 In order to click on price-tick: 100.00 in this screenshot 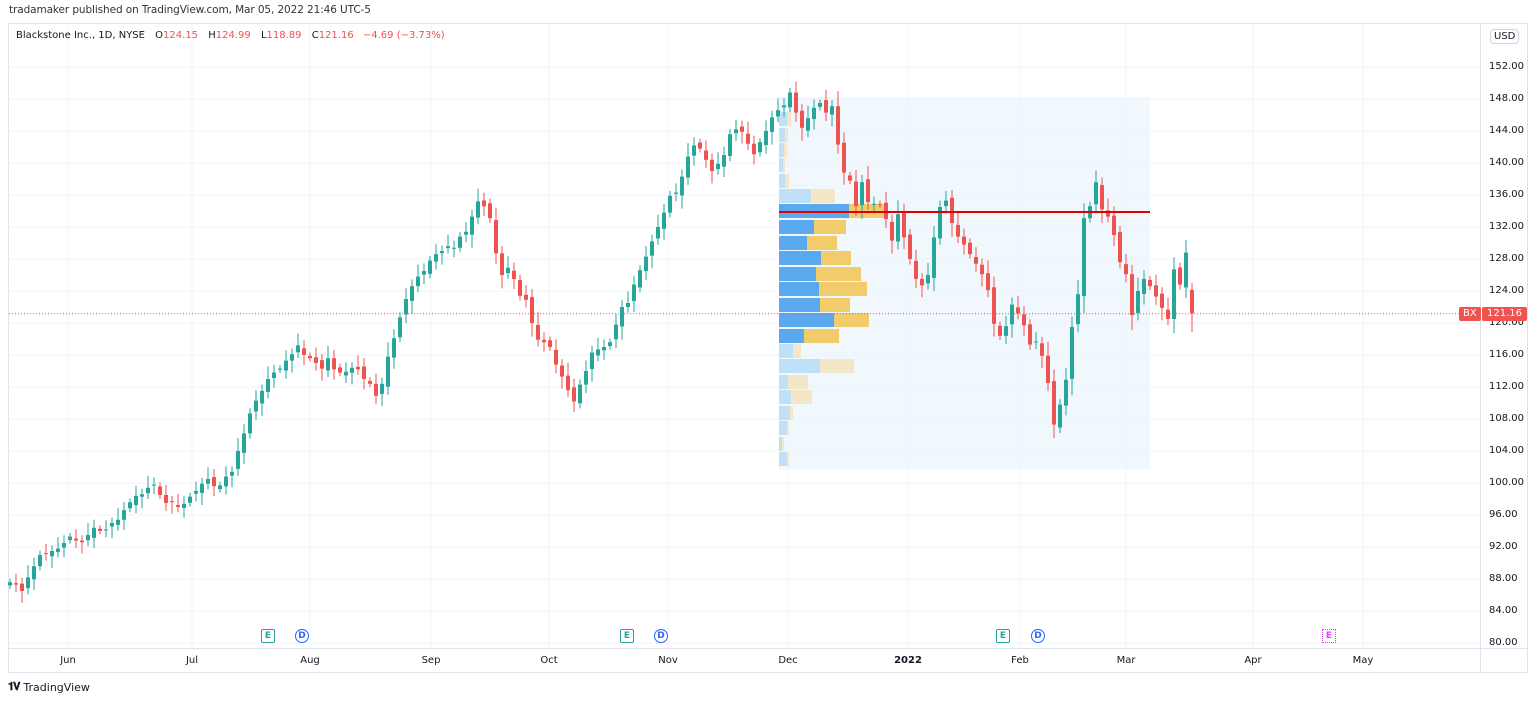, I will do `click(1506, 482)`.